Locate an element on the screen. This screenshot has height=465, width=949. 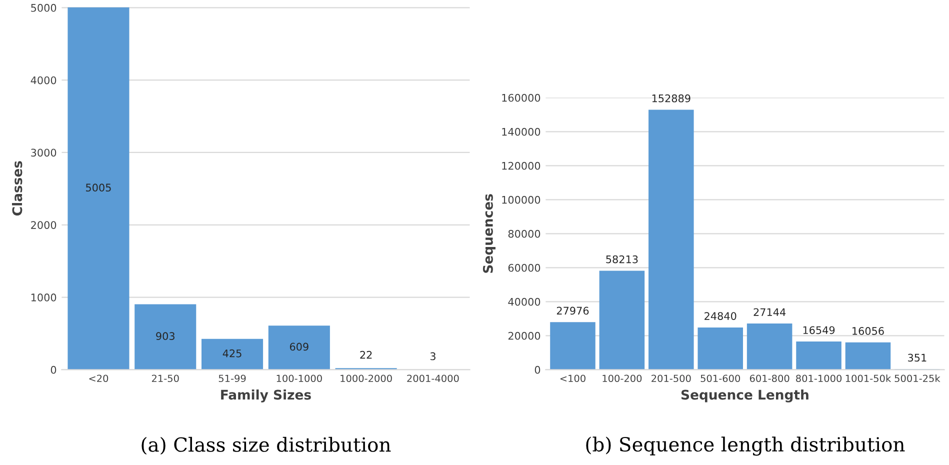
data-label: 24840 is located at coordinates (720, 316).